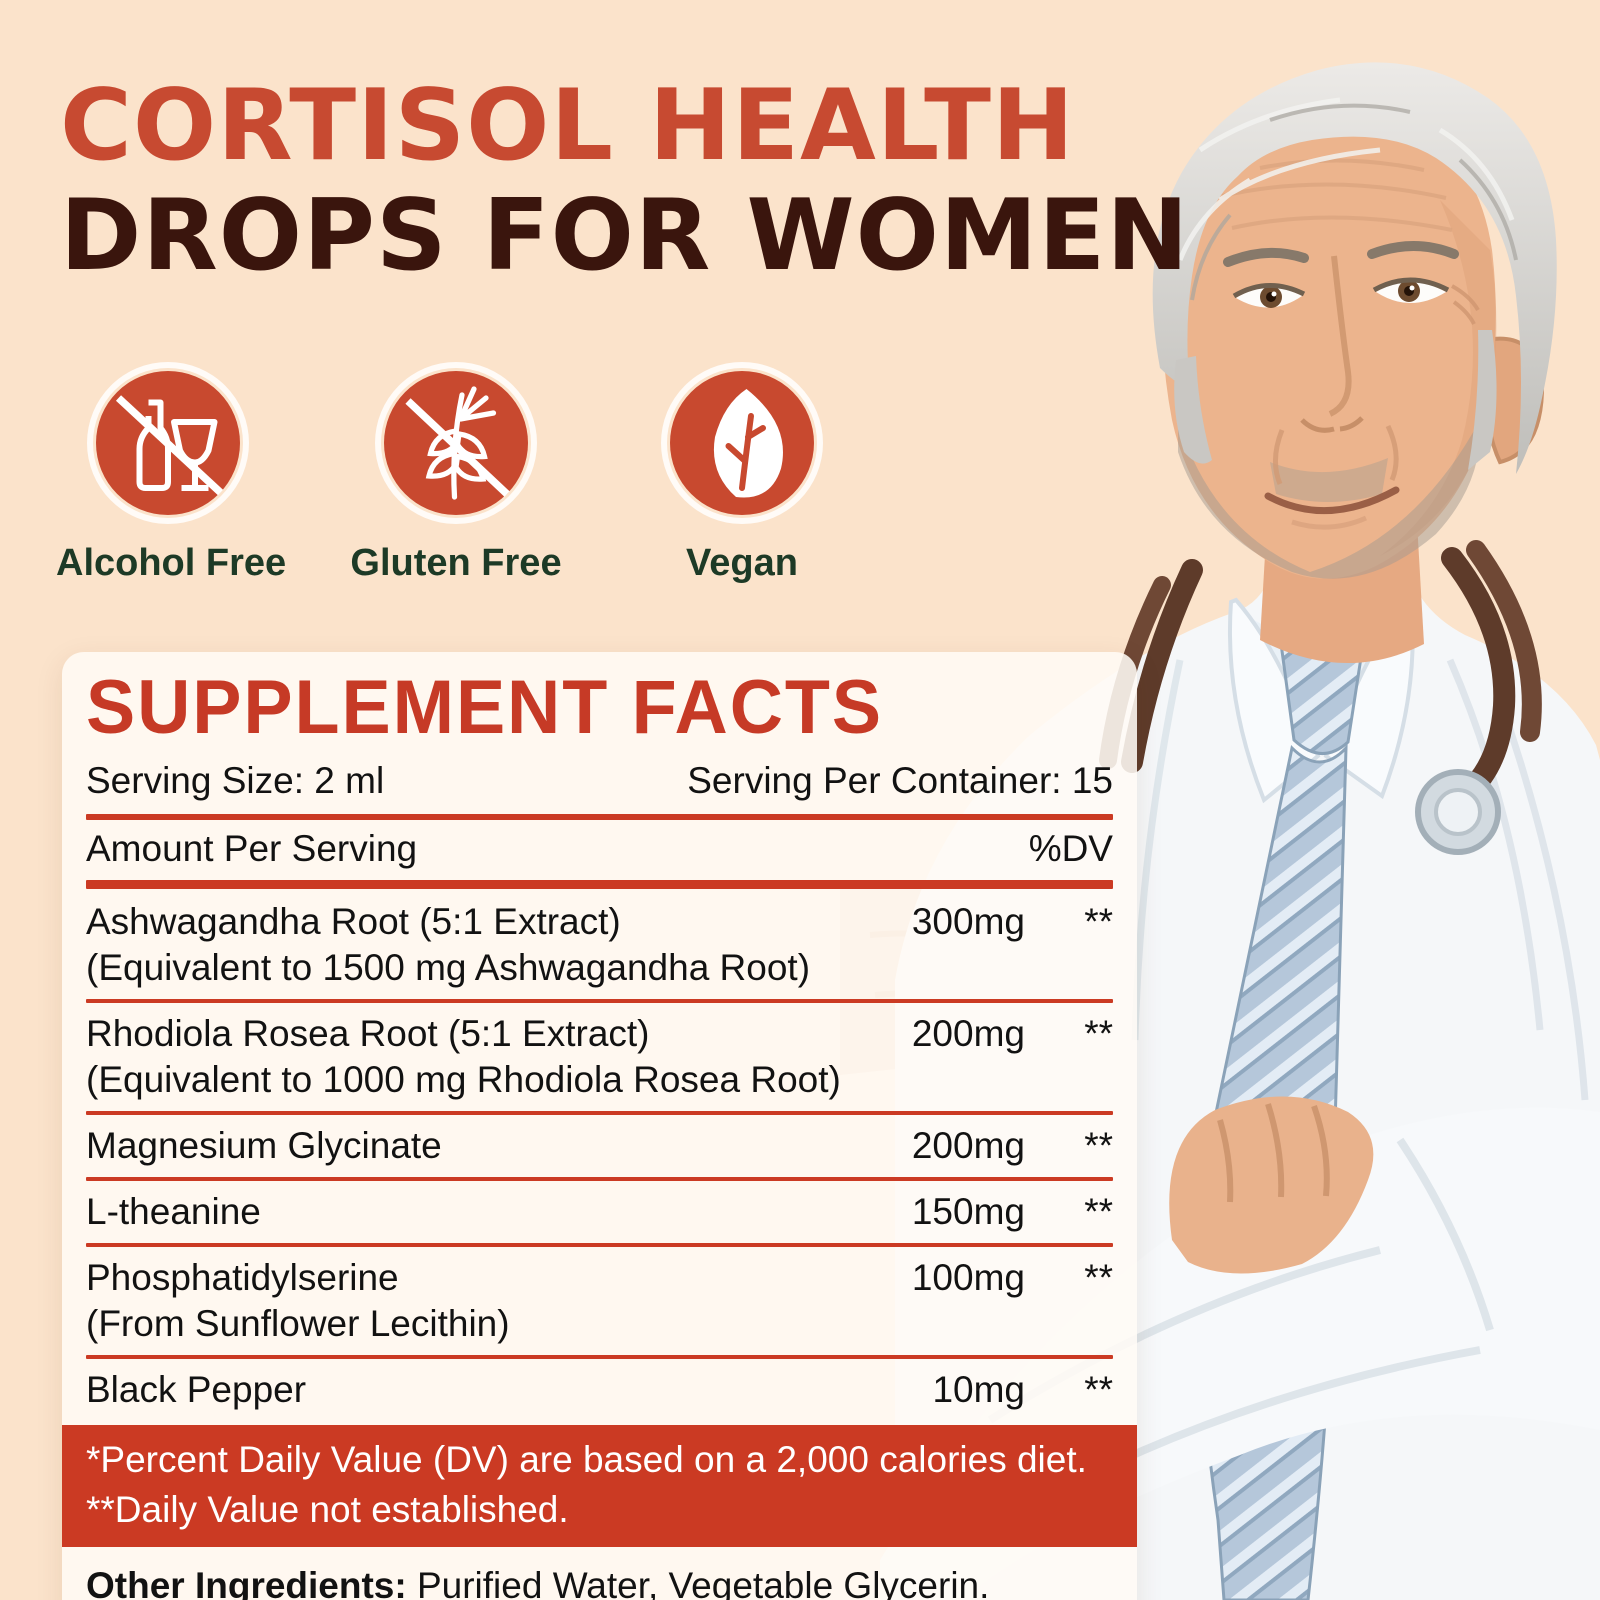 This screenshot has width=1600, height=1600. What do you see at coordinates (968, 921) in the screenshot?
I see `ingredient-amount: 300mg` at bounding box center [968, 921].